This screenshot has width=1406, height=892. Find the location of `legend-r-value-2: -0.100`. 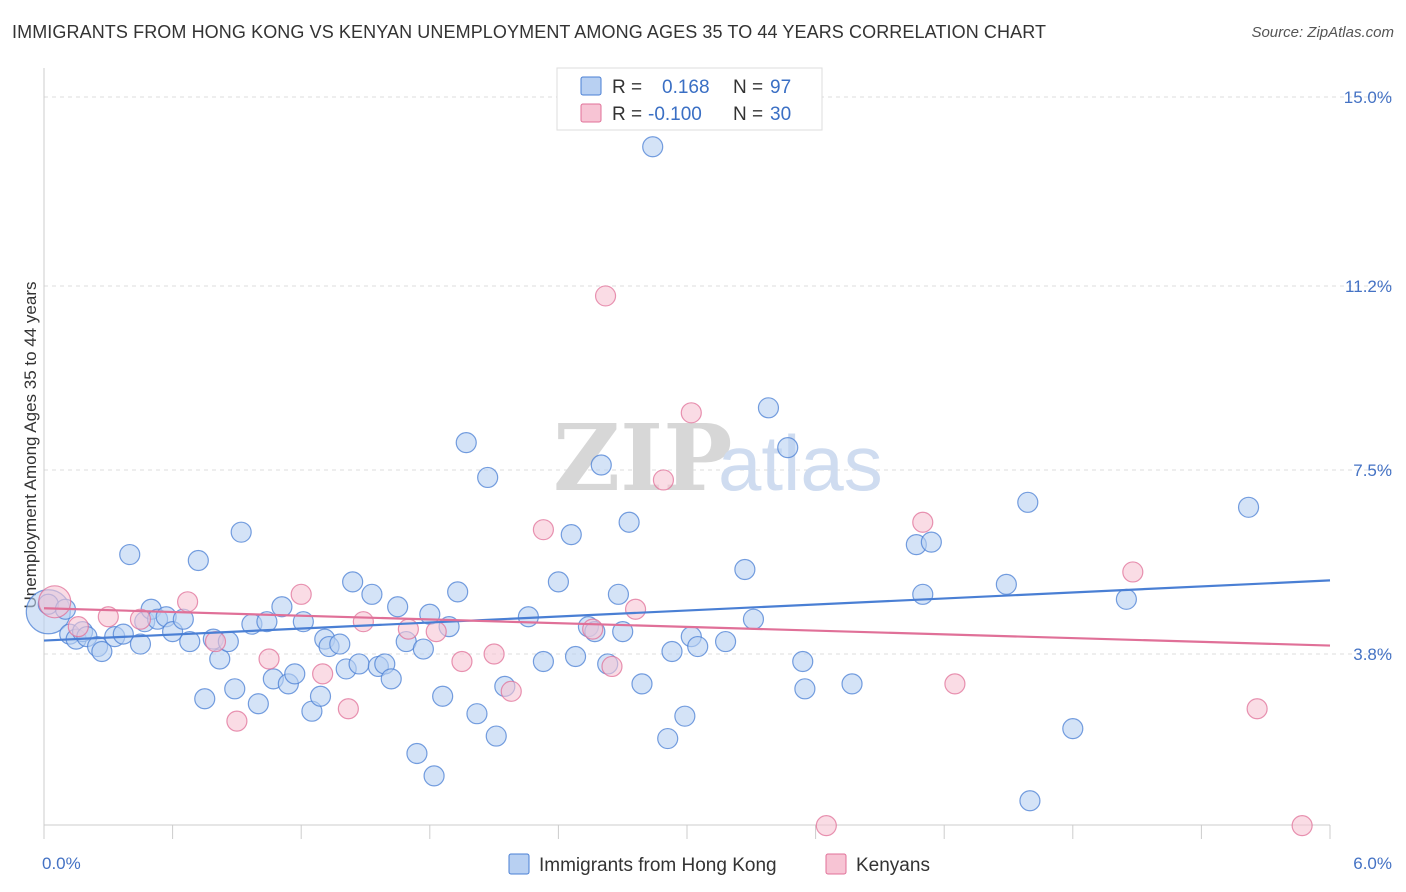

legend-r-value-2: -0.100 is located at coordinates (675, 114).